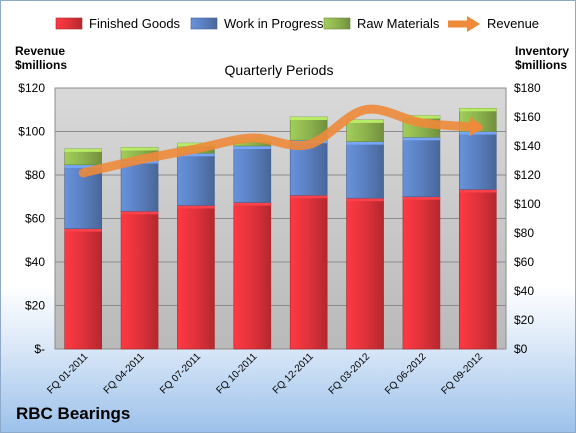 The width and height of the screenshot is (576, 433). What do you see at coordinates (124, 373) in the screenshot?
I see `x-tick-label: FQ 04-2011` at bounding box center [124, 373].